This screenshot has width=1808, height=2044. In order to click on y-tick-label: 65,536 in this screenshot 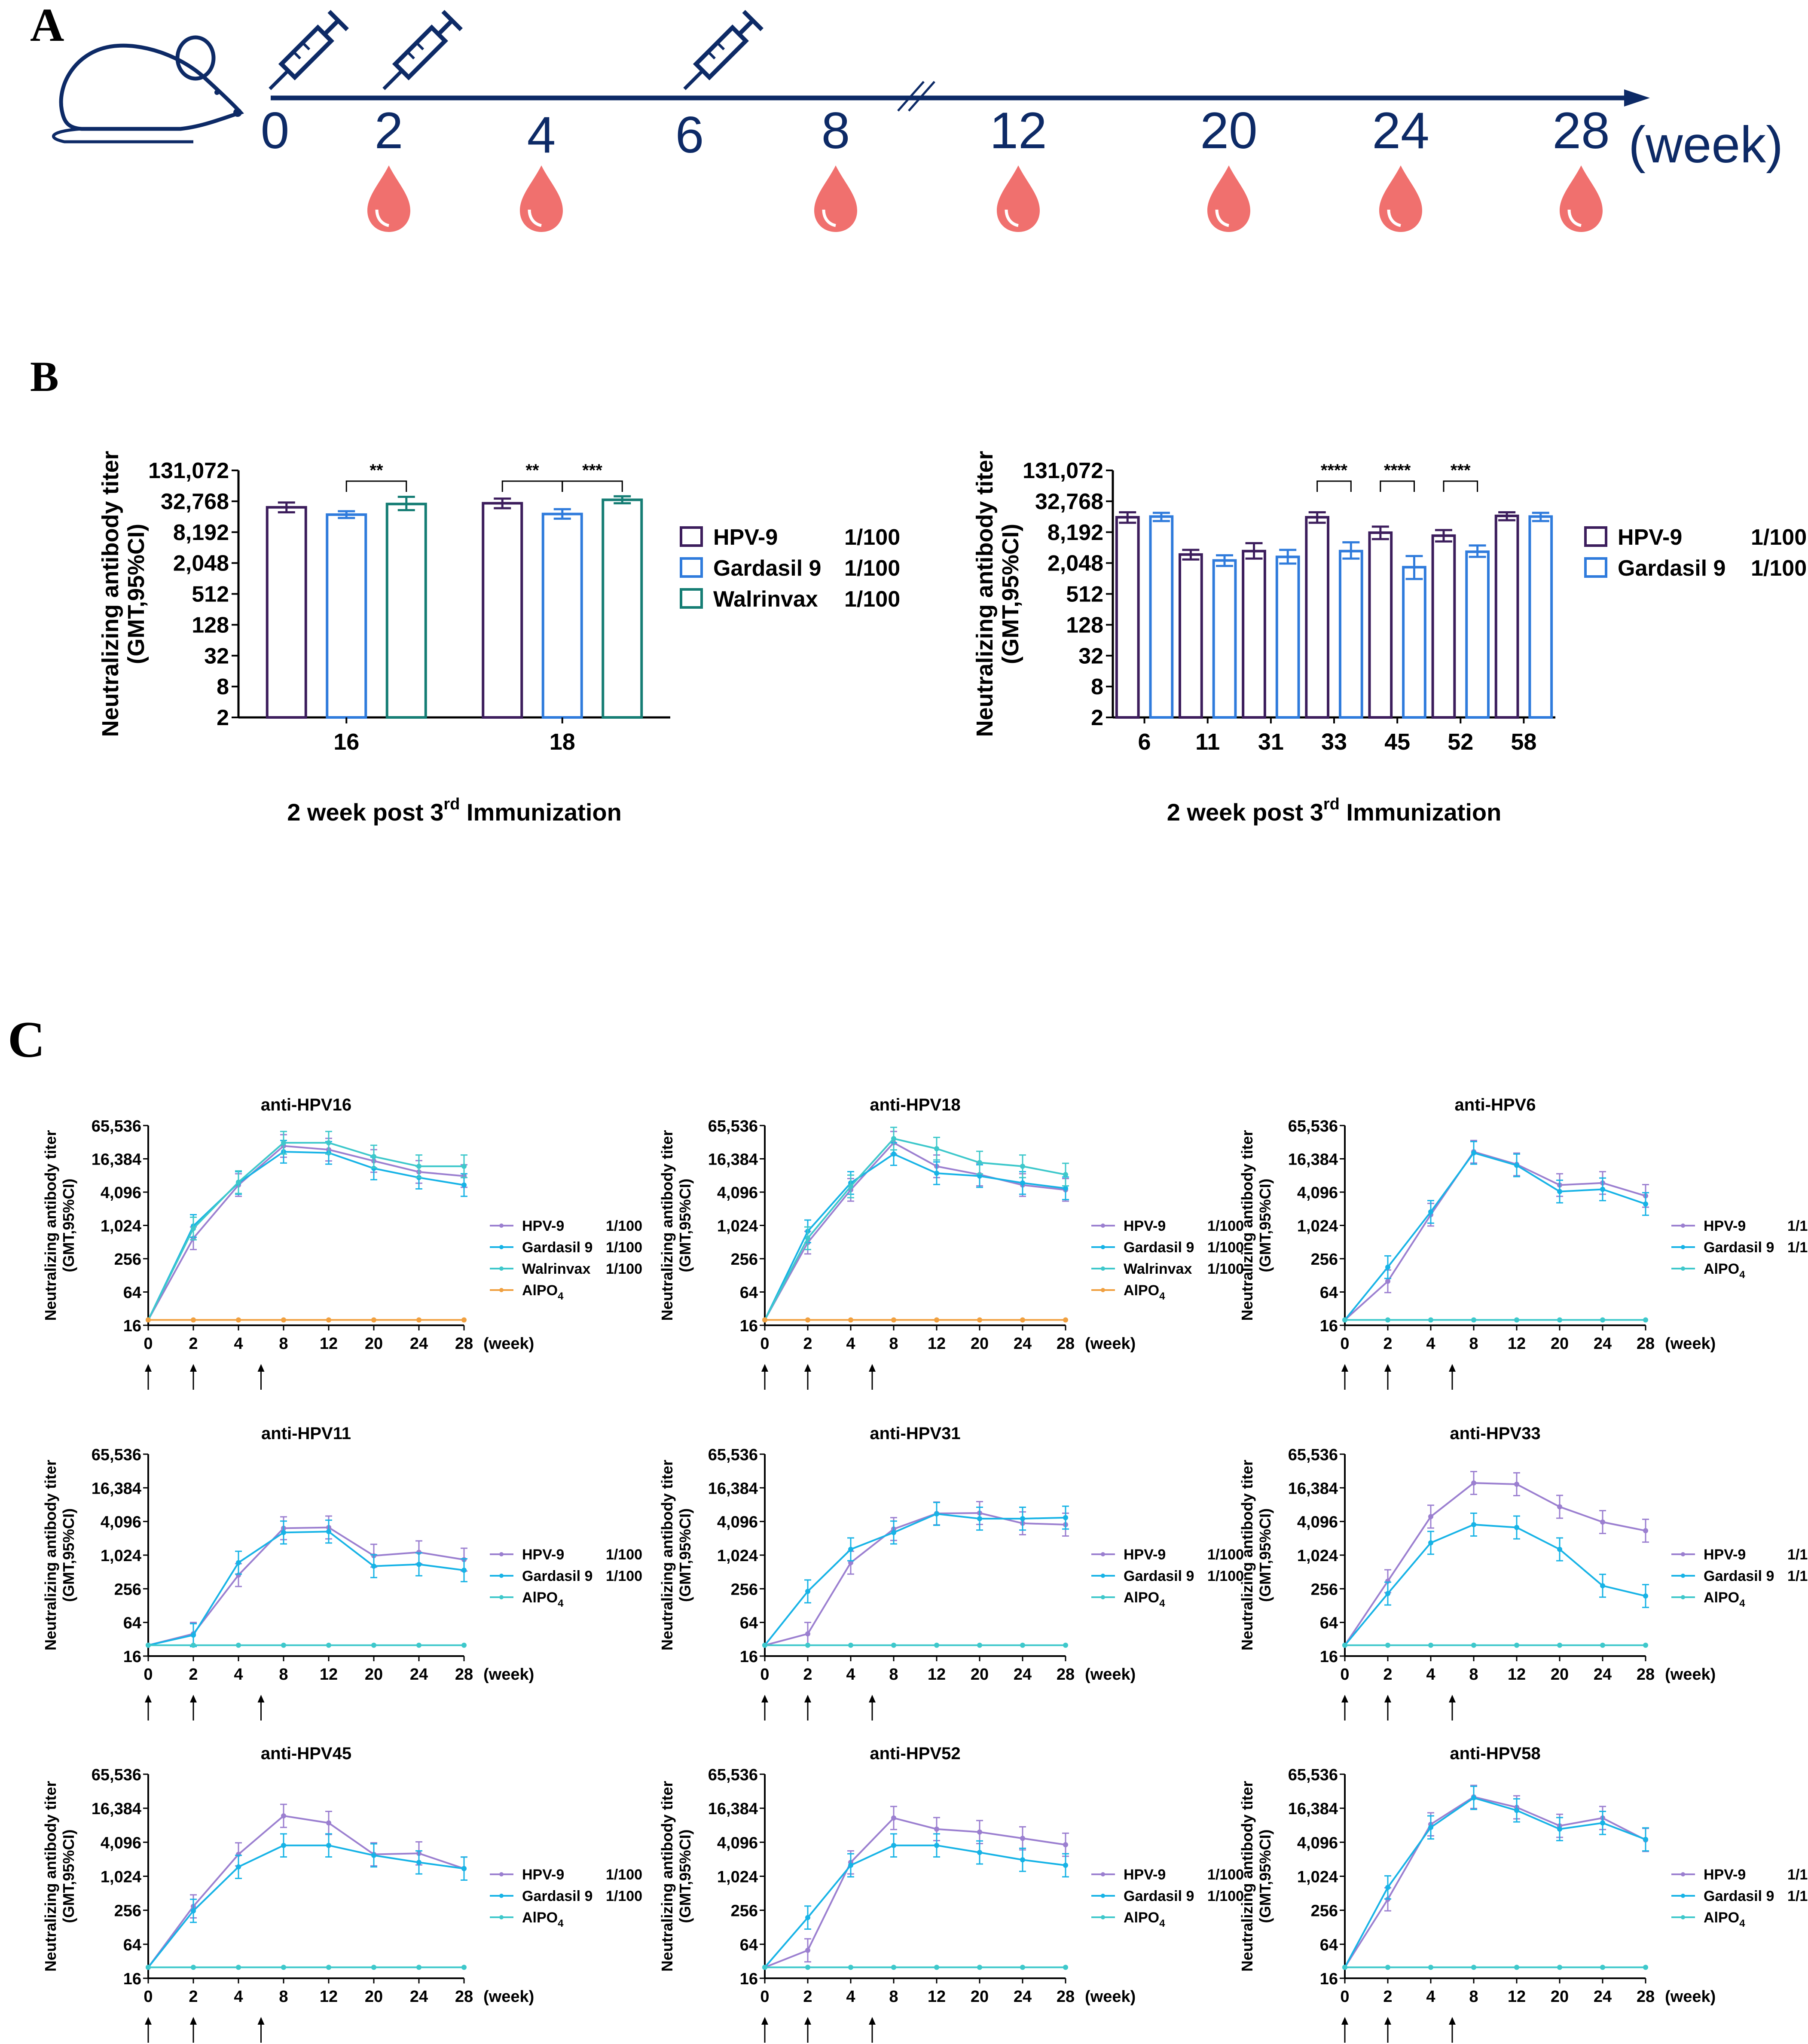, I will do `click(1313, 1126)`.